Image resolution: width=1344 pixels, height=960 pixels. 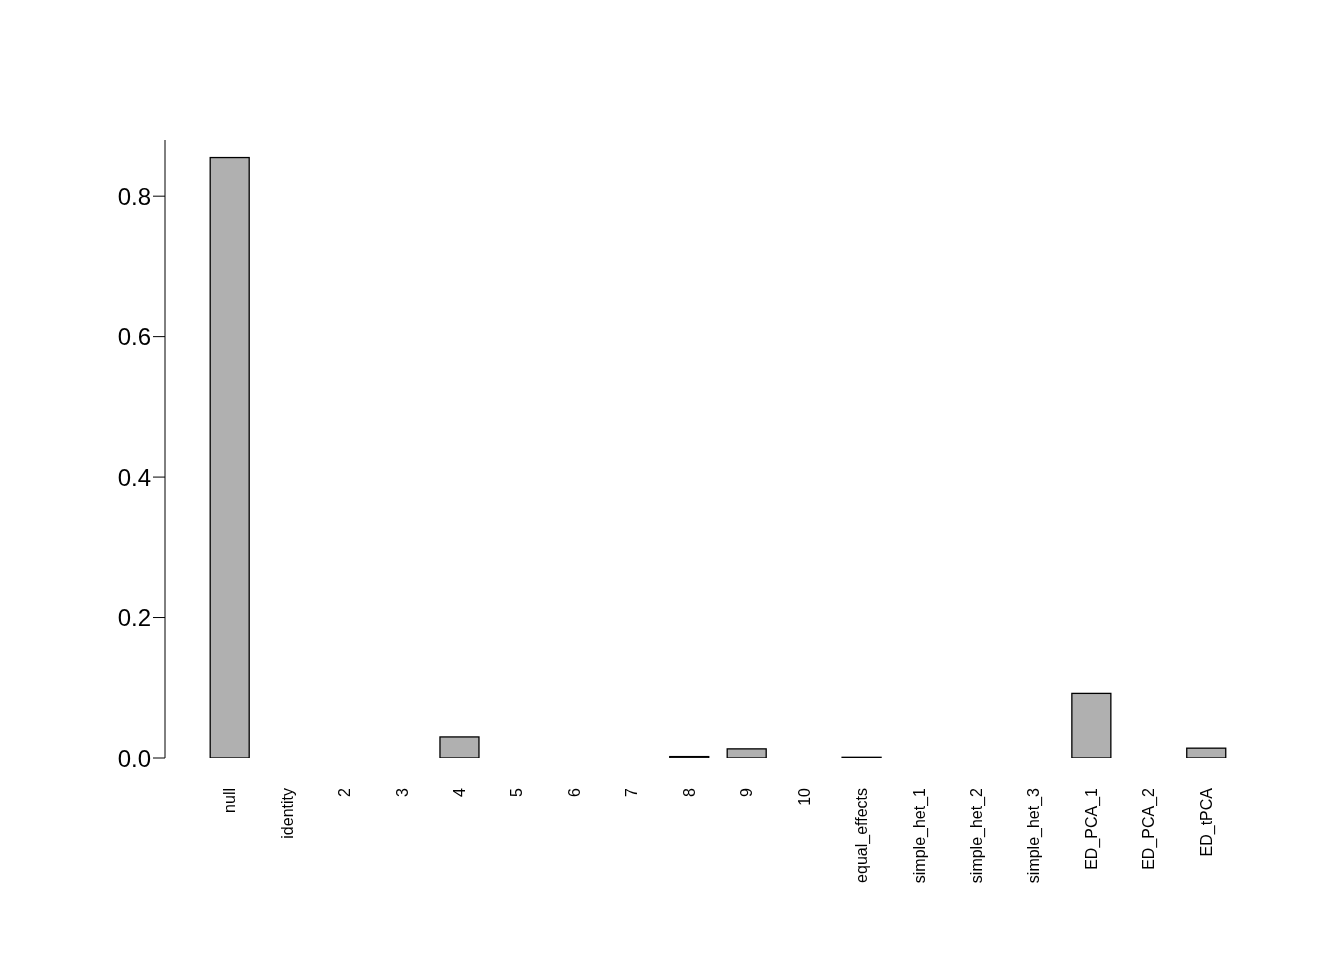 I want to click on x-tick-label: identity, so click(x=287, y=813).